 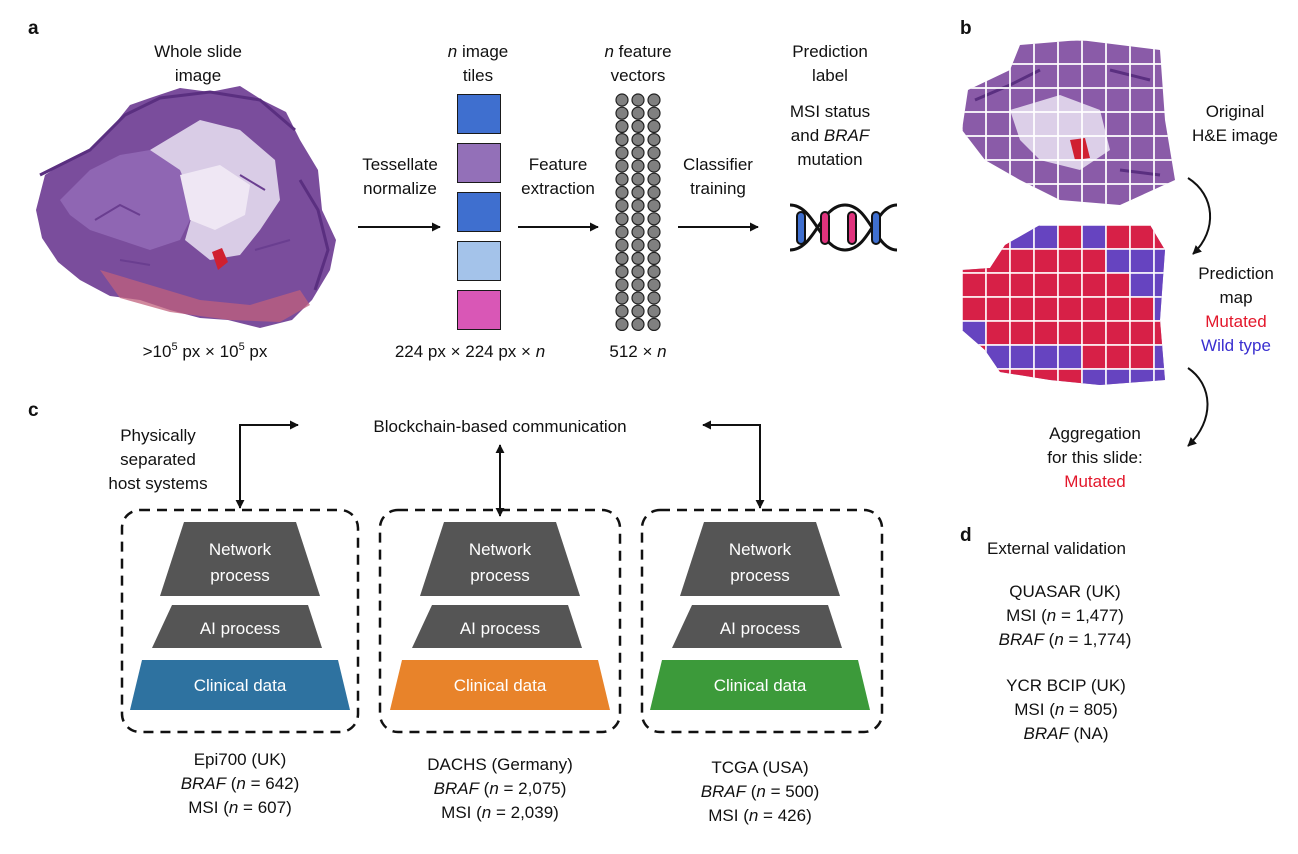 I want to click on wsi-title-line2: image, so click(x=198, y=75).